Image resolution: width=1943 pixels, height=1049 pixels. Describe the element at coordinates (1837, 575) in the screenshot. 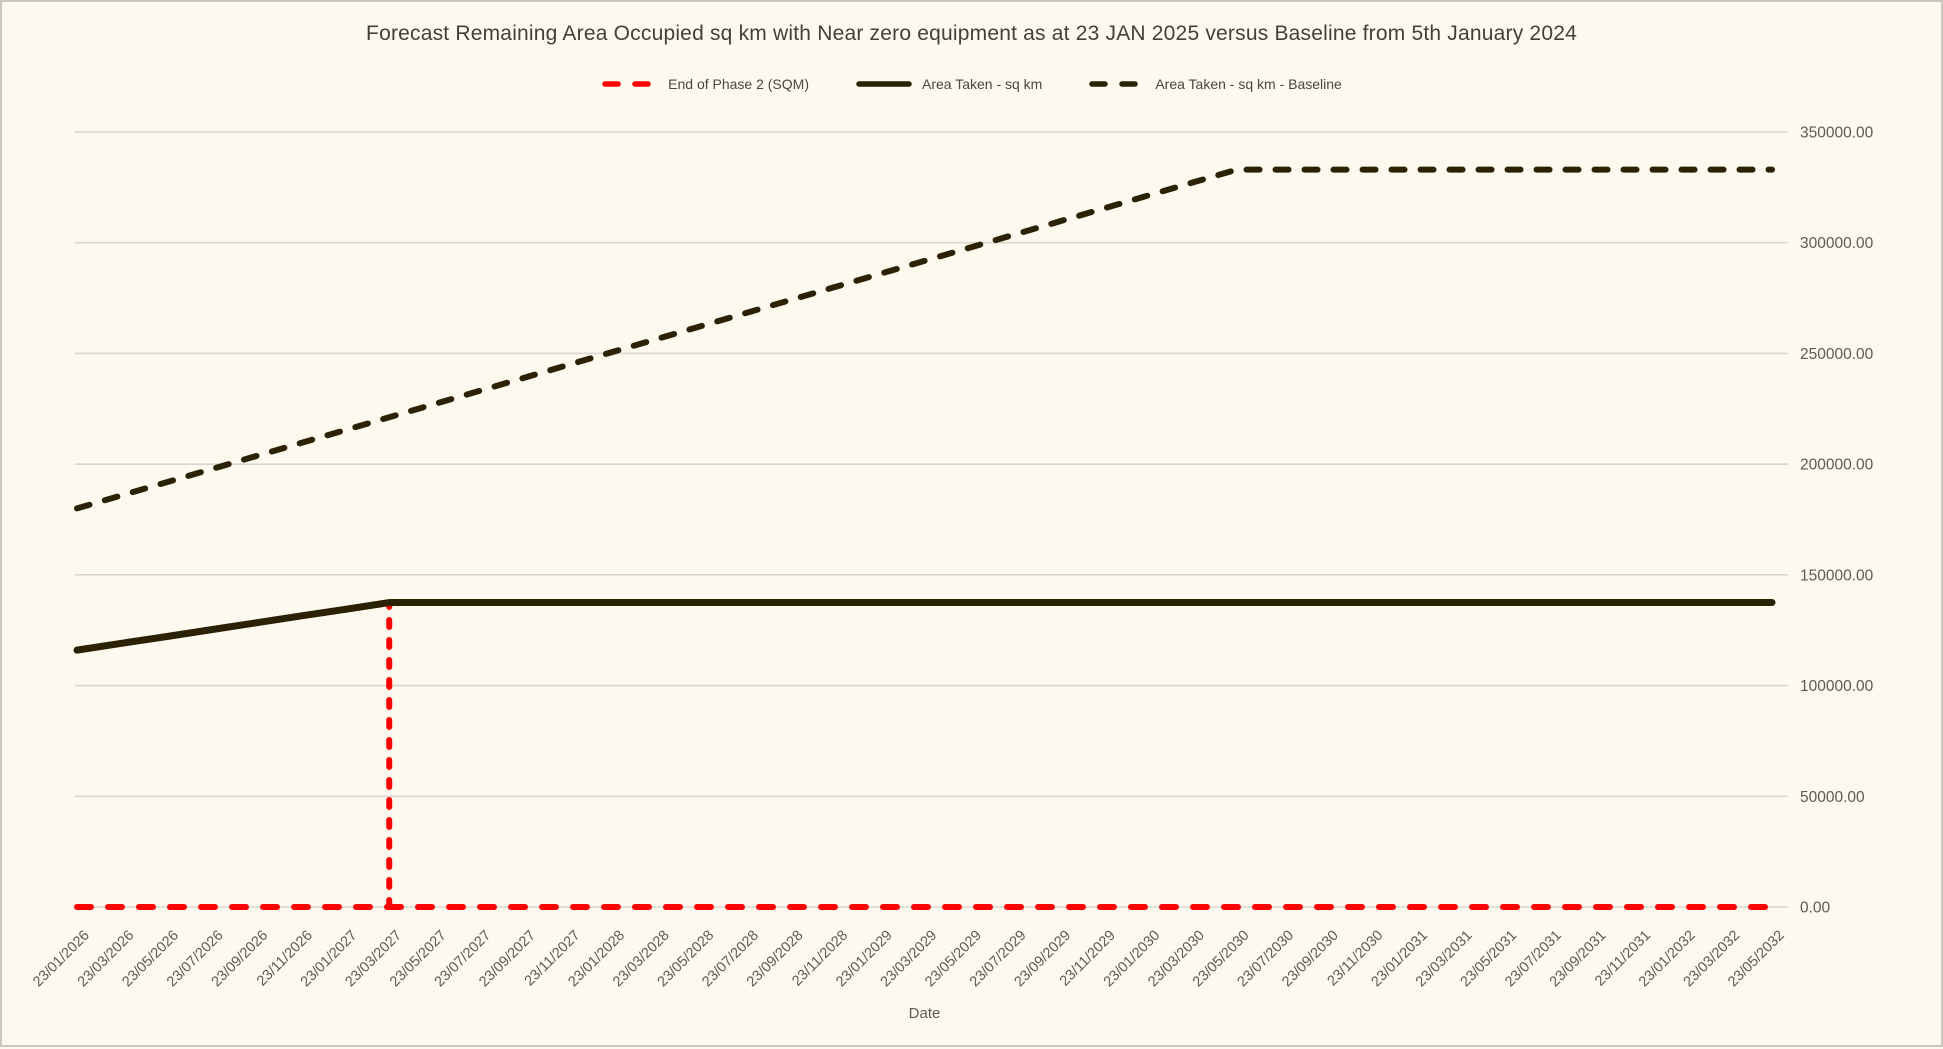

I see `y-axis-tick-label: 150000.00` at that location.